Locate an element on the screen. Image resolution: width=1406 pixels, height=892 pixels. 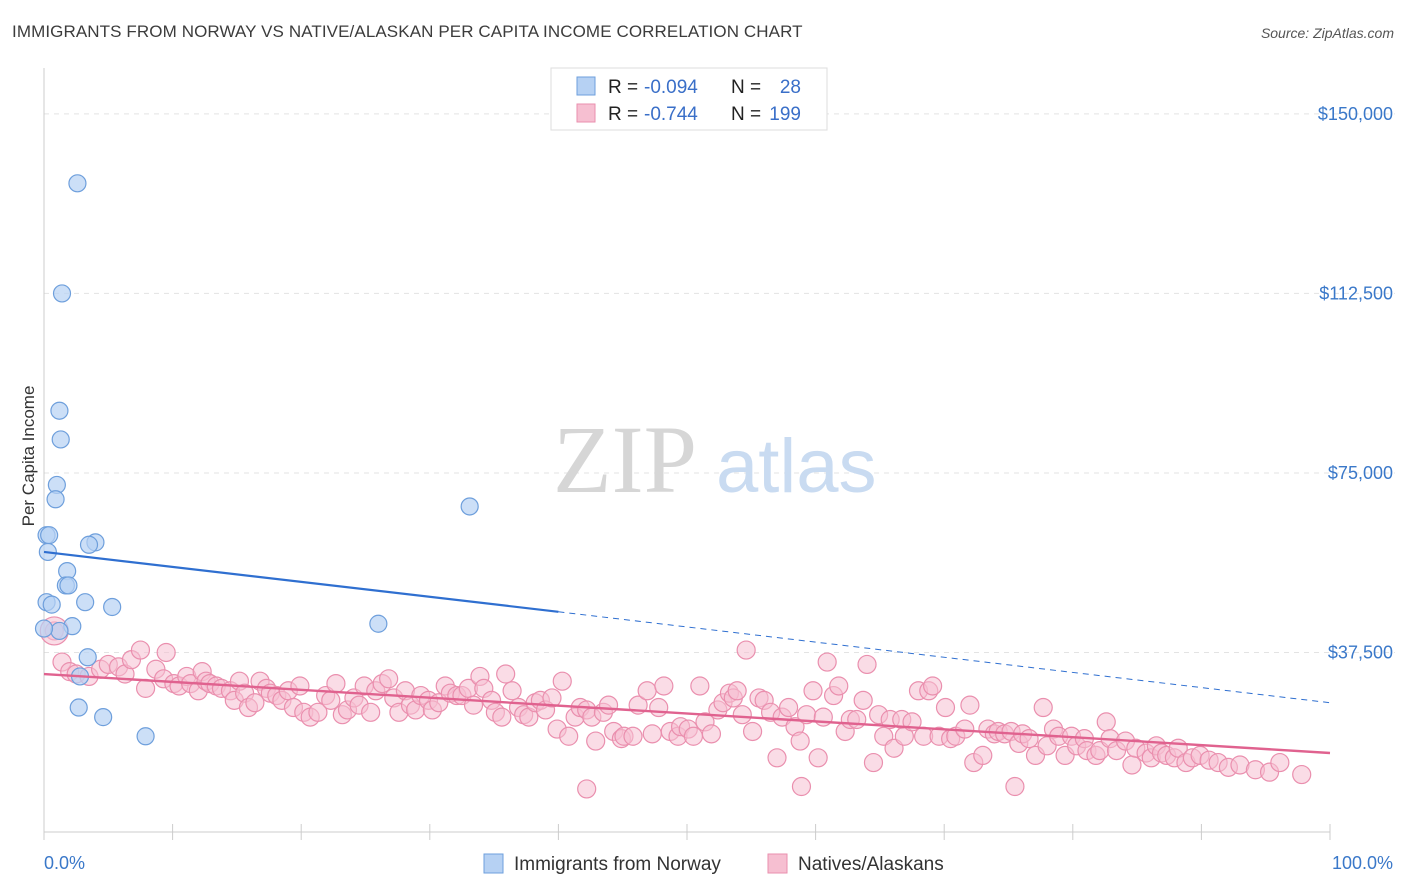
x-tick-labels: 0.0% 100.0% is located at coordinates (718, 863).